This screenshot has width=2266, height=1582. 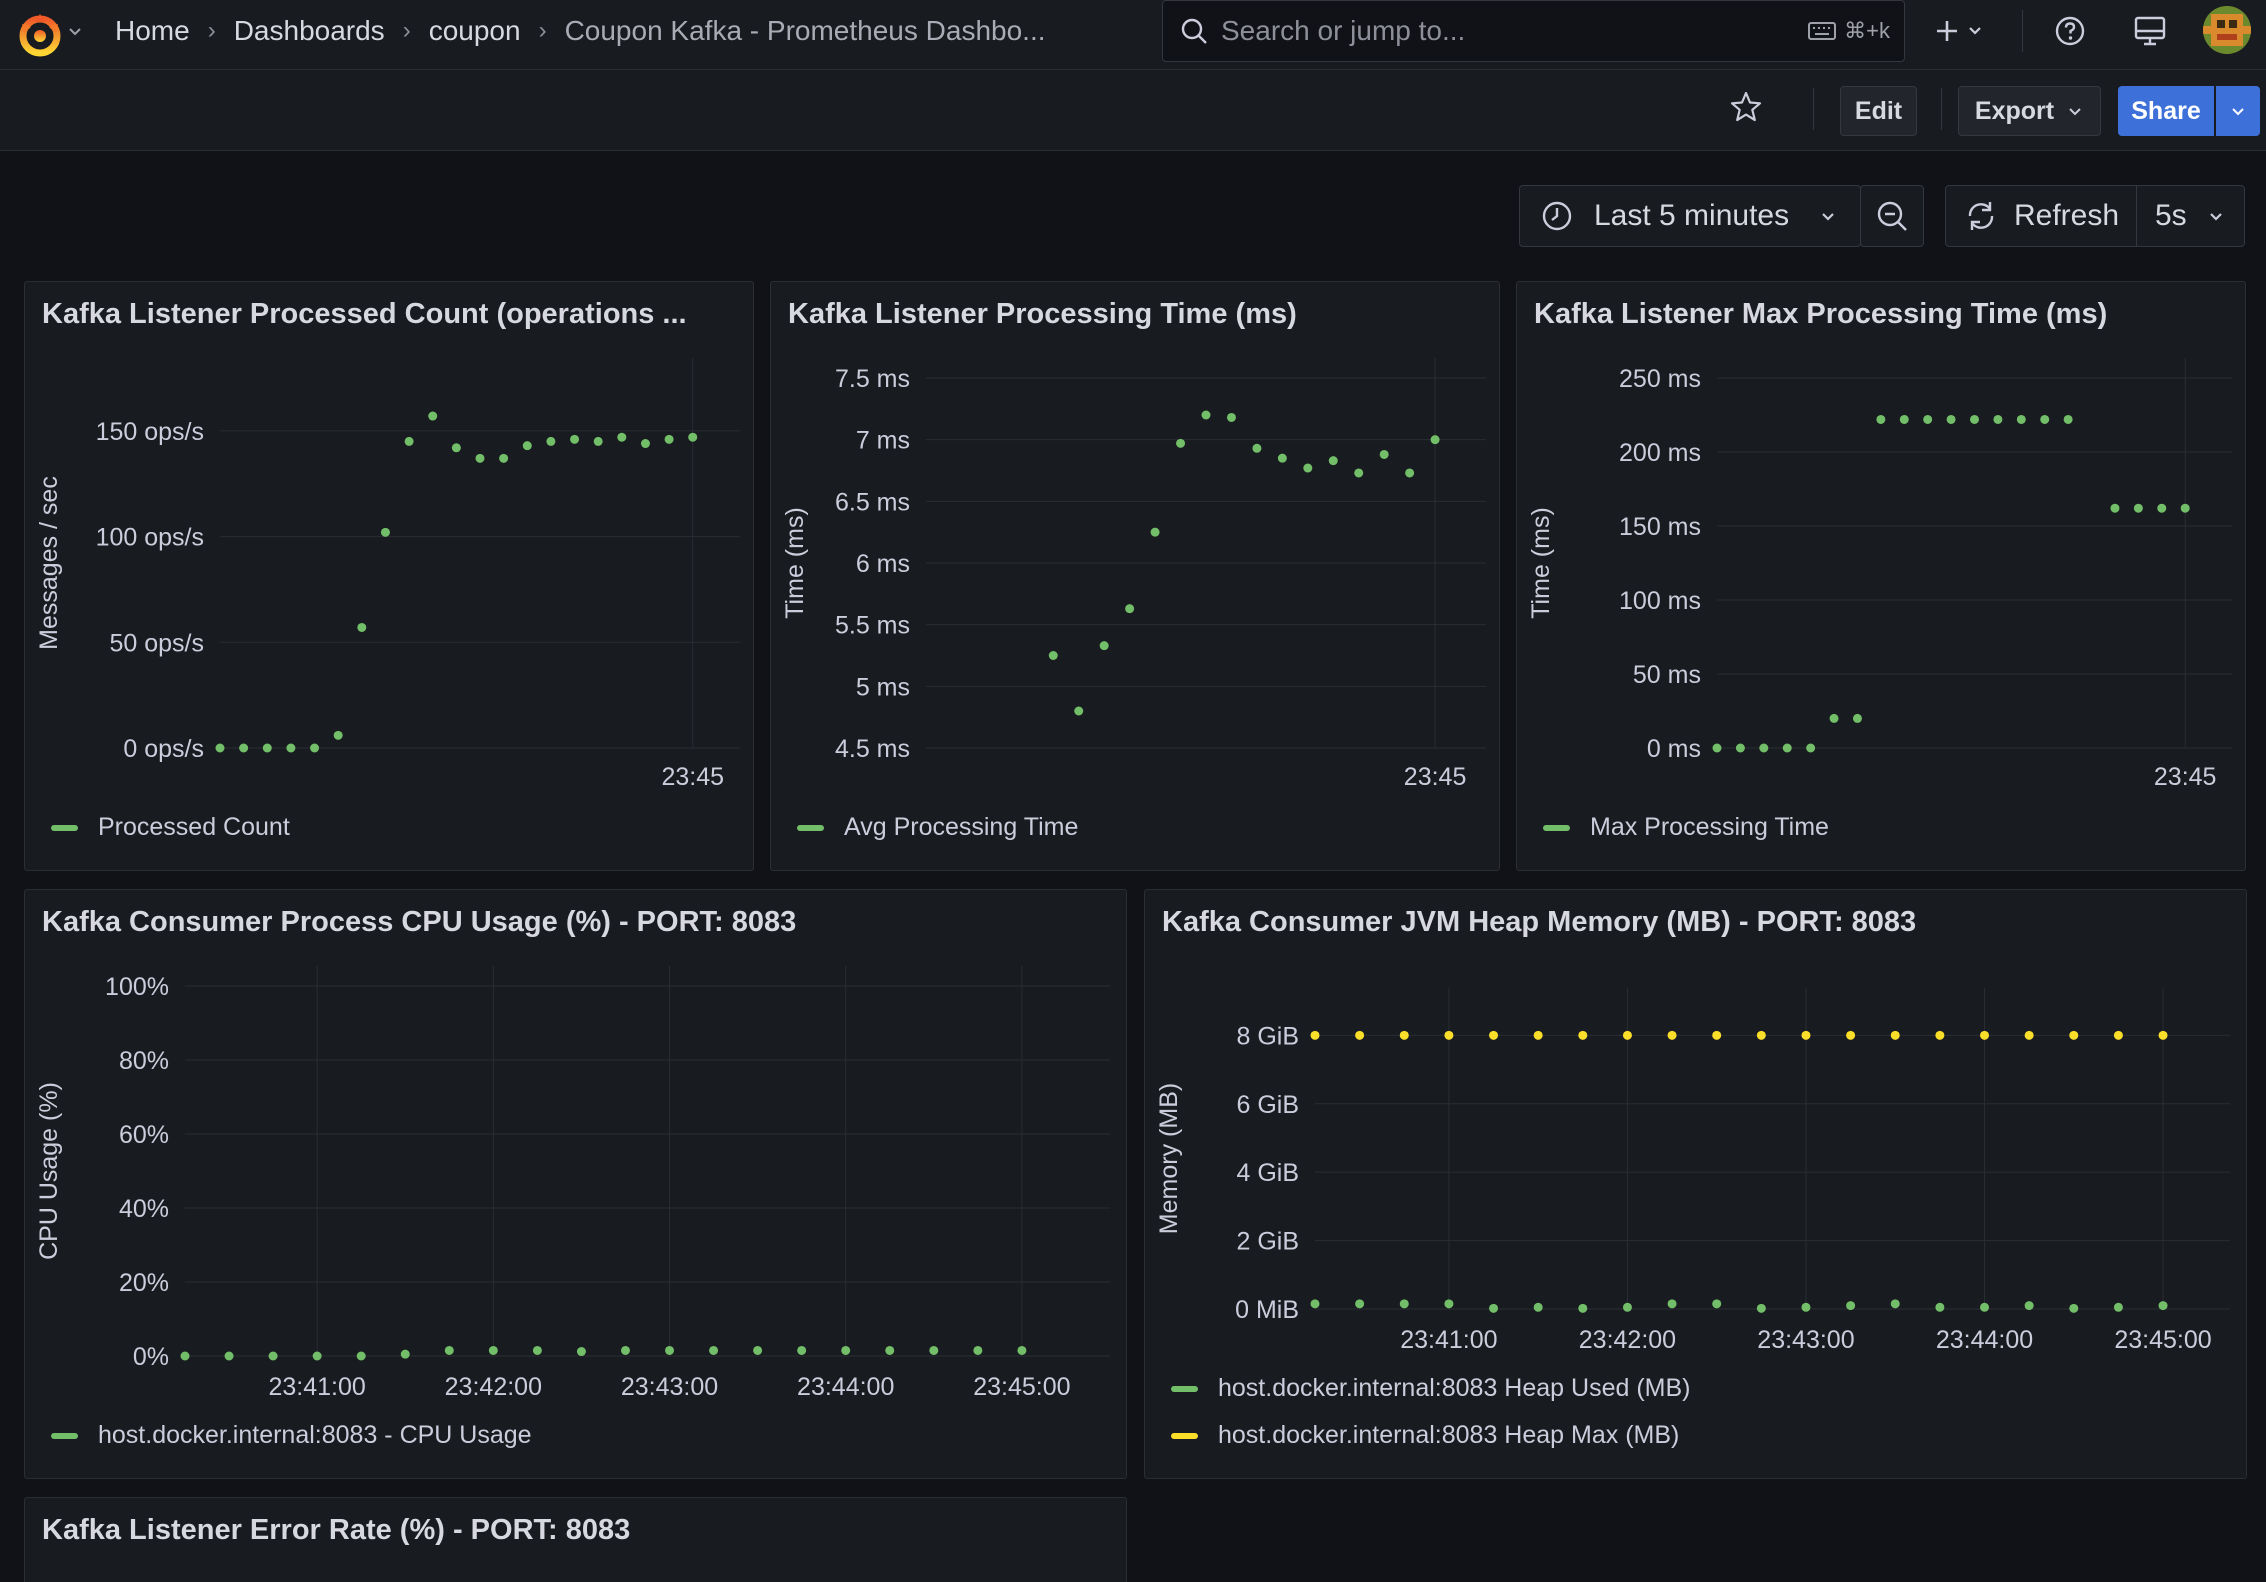 What do you see at coordinates (2166, 111) in the screenshot?
I see `share-button: Share` at bounding box center [2166, 111].